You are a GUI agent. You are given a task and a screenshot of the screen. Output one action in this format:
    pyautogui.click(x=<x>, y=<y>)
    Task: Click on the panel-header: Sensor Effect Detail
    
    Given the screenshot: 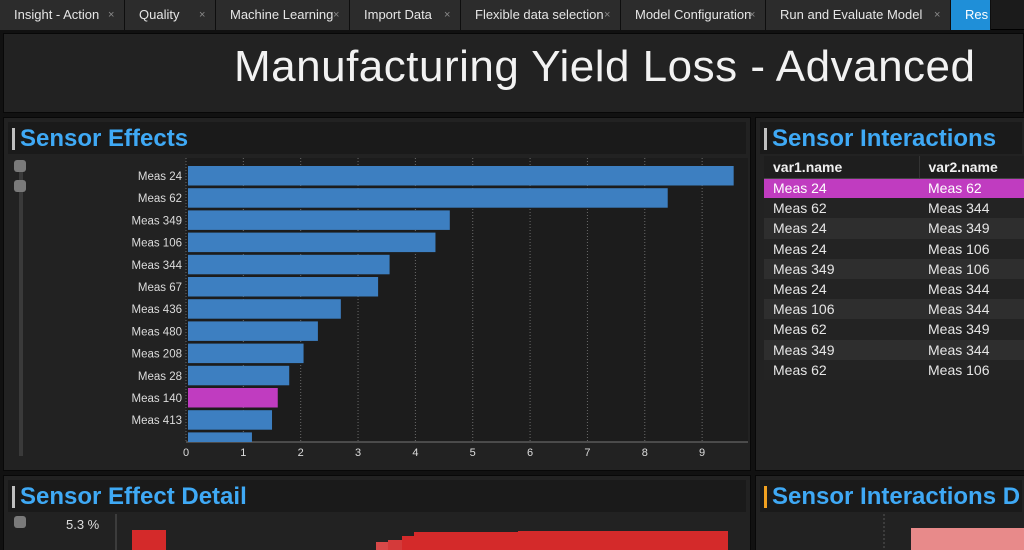 What is the action you would take?
    pyautogui.click(x=377, y=496)
    